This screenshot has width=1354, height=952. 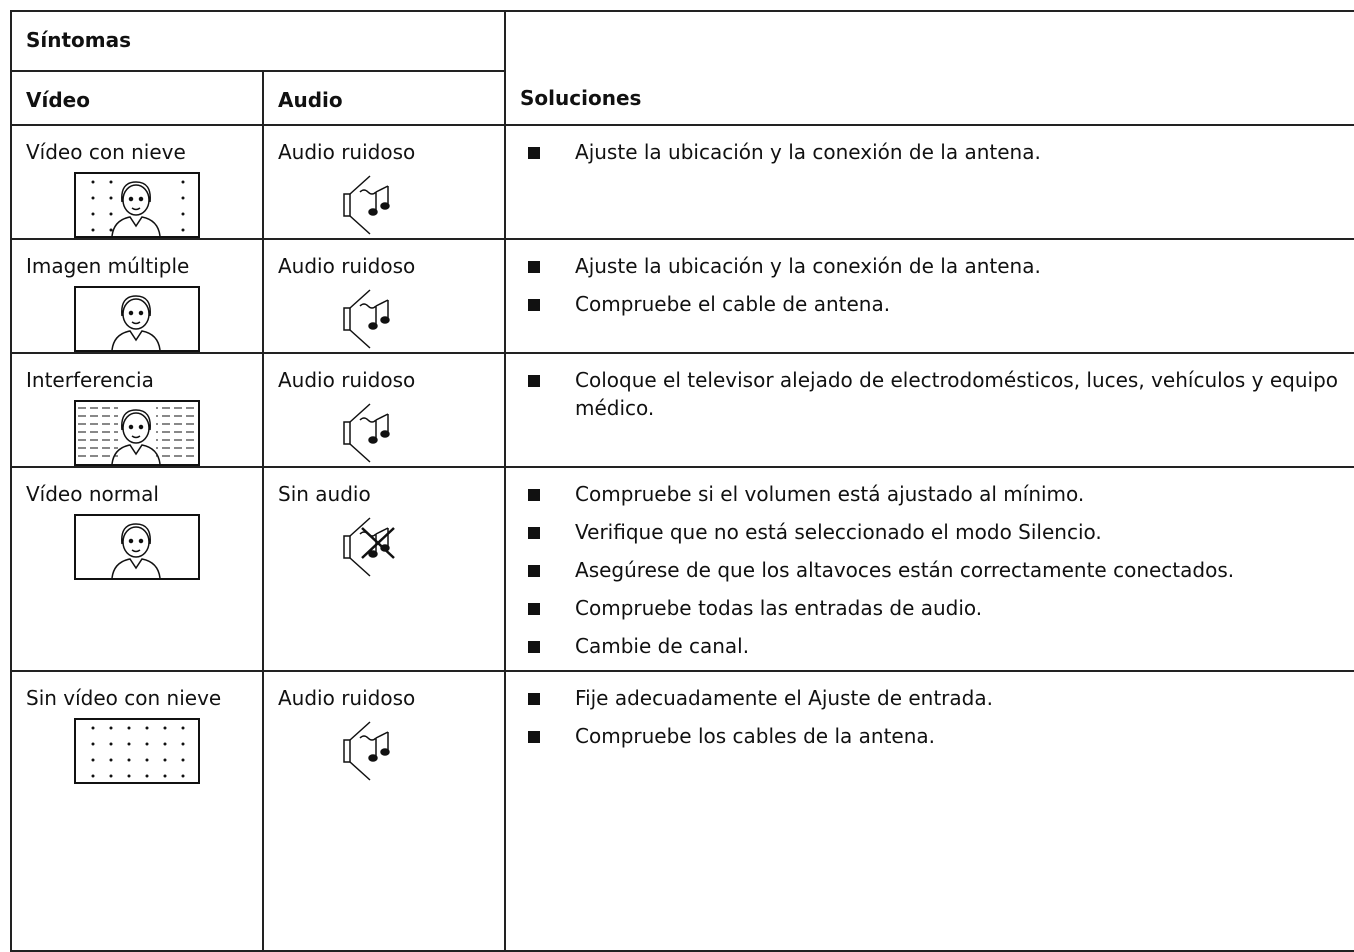 What do you see at coordinates (124, 698) in the screenshot?
I see `video-symptom: Sin vídeo con nieve` at bounding box center [124, 698].